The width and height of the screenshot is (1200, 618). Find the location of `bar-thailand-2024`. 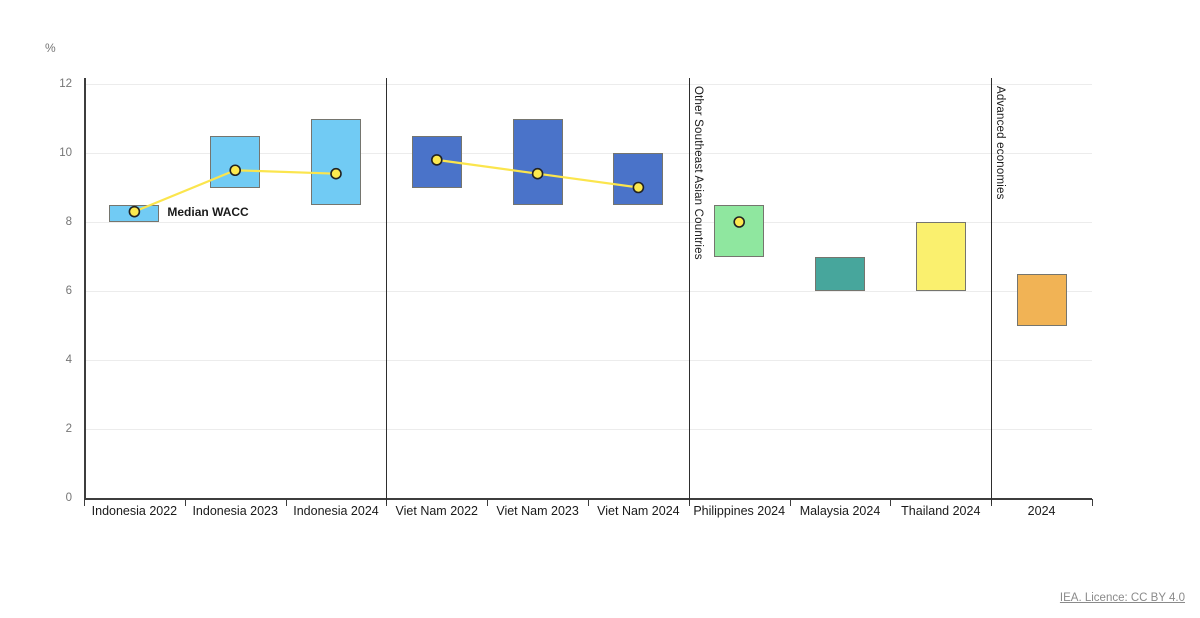

bar-thailand-2024 is located at coordinates (940, 256).